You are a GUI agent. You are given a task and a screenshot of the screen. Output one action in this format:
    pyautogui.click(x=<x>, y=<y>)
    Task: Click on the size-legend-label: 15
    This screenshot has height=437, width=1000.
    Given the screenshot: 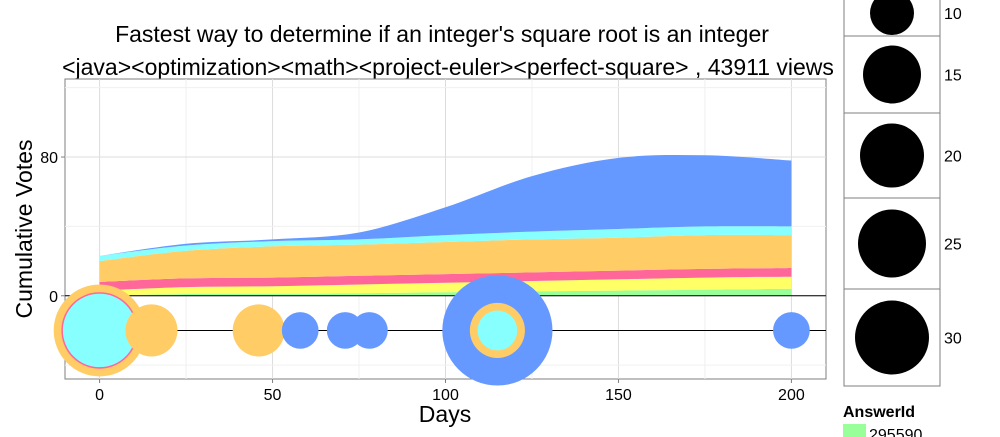 What is the action you would take?
    pyautogui.click(x=953, y=76)
    